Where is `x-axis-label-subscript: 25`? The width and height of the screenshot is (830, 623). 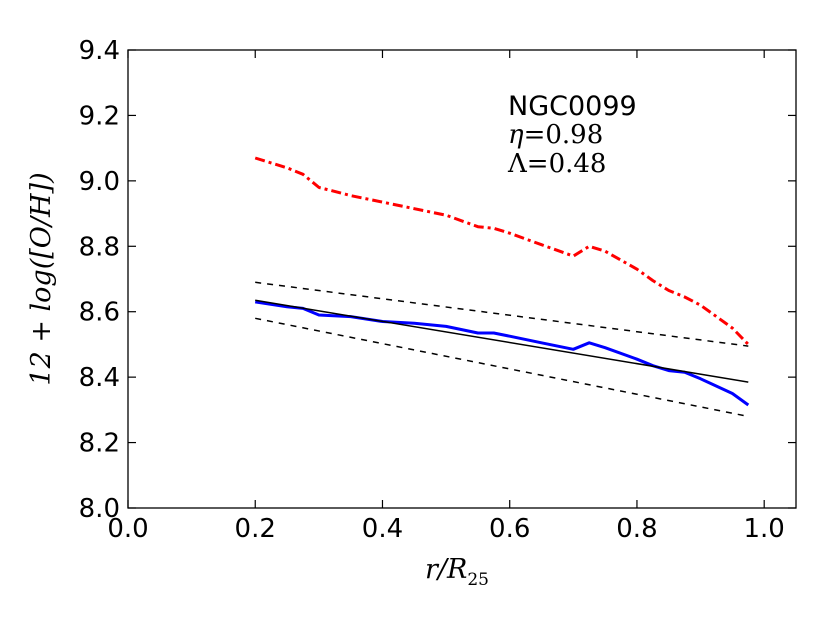
x-axis-label-subscript: 25 is located at coordinates (478, 580).